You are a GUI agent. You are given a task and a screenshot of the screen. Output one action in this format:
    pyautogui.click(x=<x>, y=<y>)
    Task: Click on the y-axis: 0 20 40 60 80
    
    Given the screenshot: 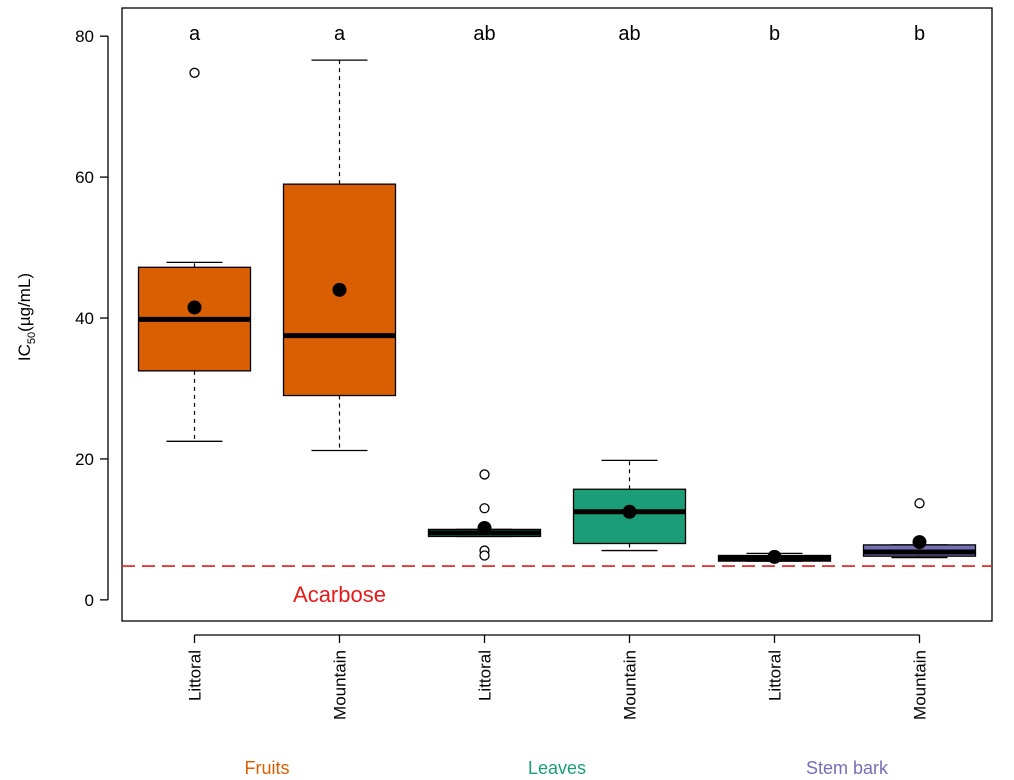 What is the action you would take?
    pyautogui.click(x=92, y=318)
    